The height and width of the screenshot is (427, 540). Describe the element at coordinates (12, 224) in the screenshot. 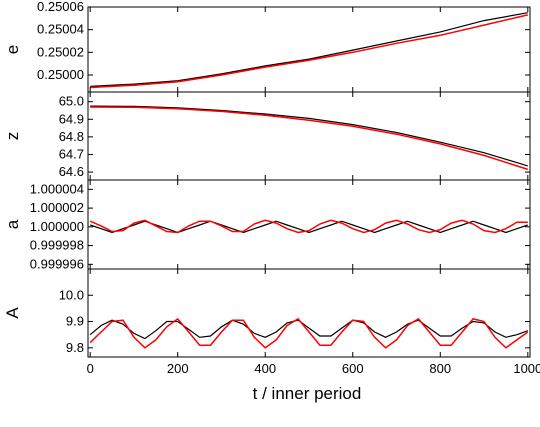

I see `panel-3-ylabel: a` at that location.